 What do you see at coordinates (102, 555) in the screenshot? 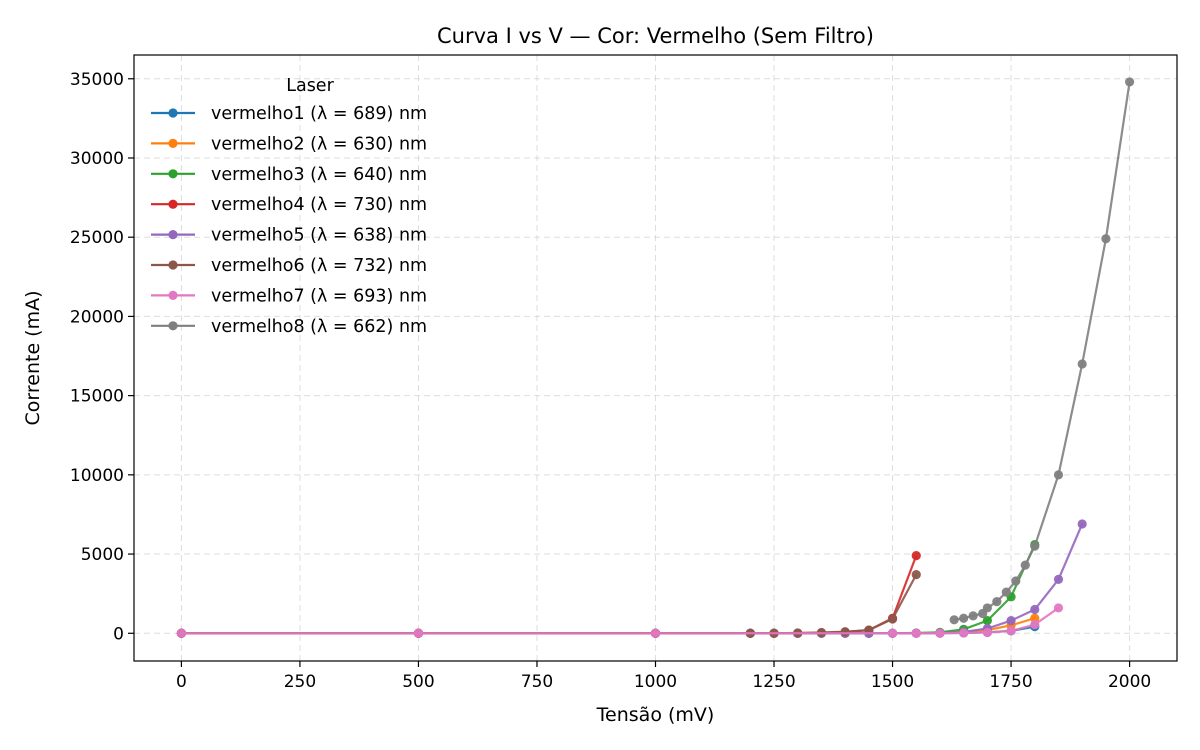
I see `y-tick-label: 5000` at bounding box center [102, 555].